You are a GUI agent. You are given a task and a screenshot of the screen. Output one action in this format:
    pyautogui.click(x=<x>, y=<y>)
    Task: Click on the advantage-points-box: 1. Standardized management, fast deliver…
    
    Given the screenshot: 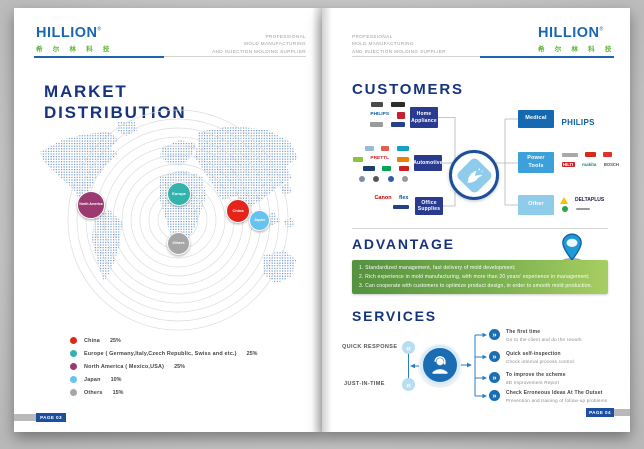 What is the action you would take?
    pyautogui.click(x=480, y=277)
    